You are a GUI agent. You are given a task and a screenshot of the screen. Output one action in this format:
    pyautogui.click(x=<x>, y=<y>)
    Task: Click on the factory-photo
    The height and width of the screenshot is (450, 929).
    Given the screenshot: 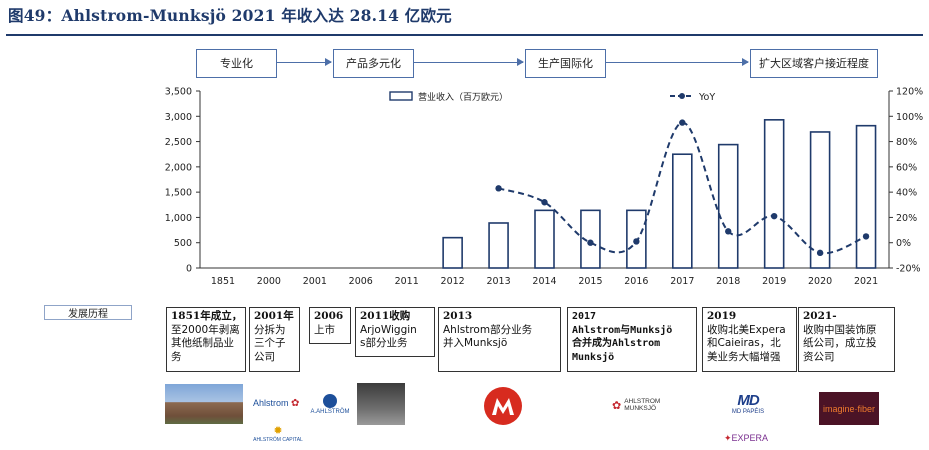 What is the action you would take?
    pyautogui.click(x=204, y=404)
    